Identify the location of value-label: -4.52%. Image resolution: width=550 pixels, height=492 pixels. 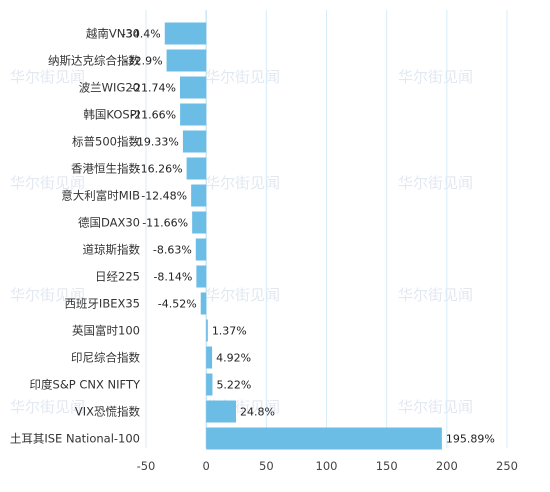
(177, 304).